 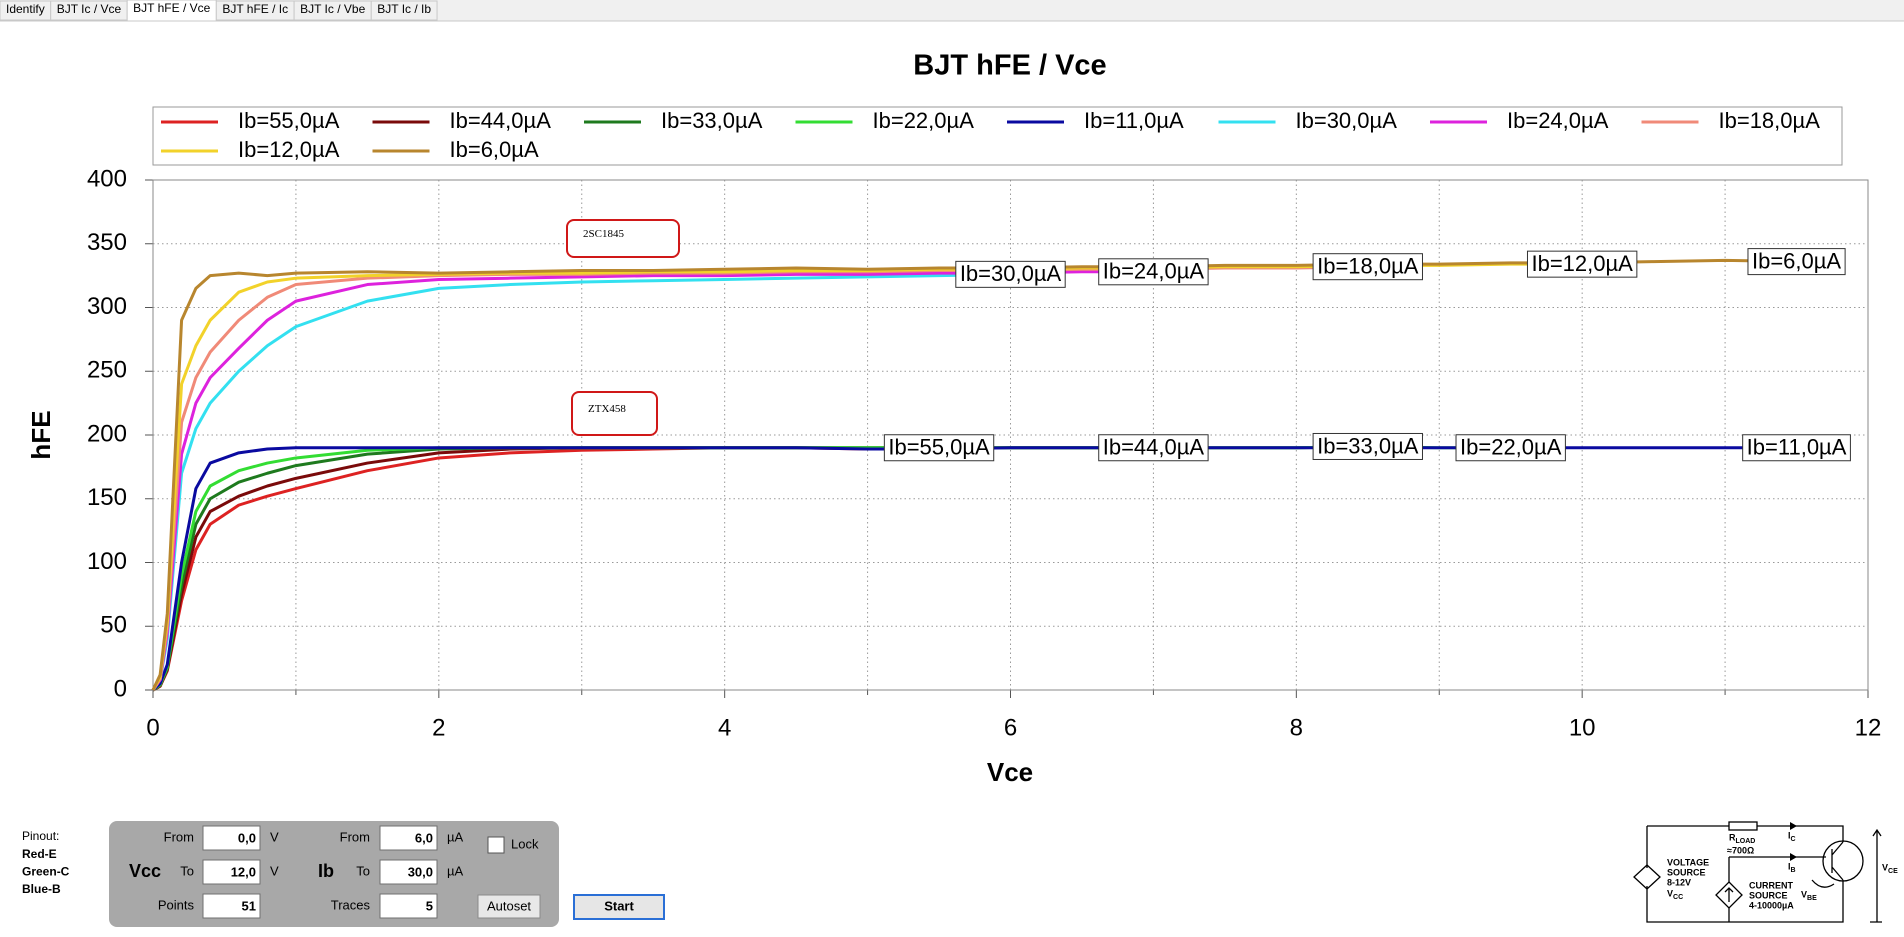 What do you see at coordinates (1010, 772) in the screenshot?
I see `x-axis-label: Vce` at bounding box center [1010, 772].